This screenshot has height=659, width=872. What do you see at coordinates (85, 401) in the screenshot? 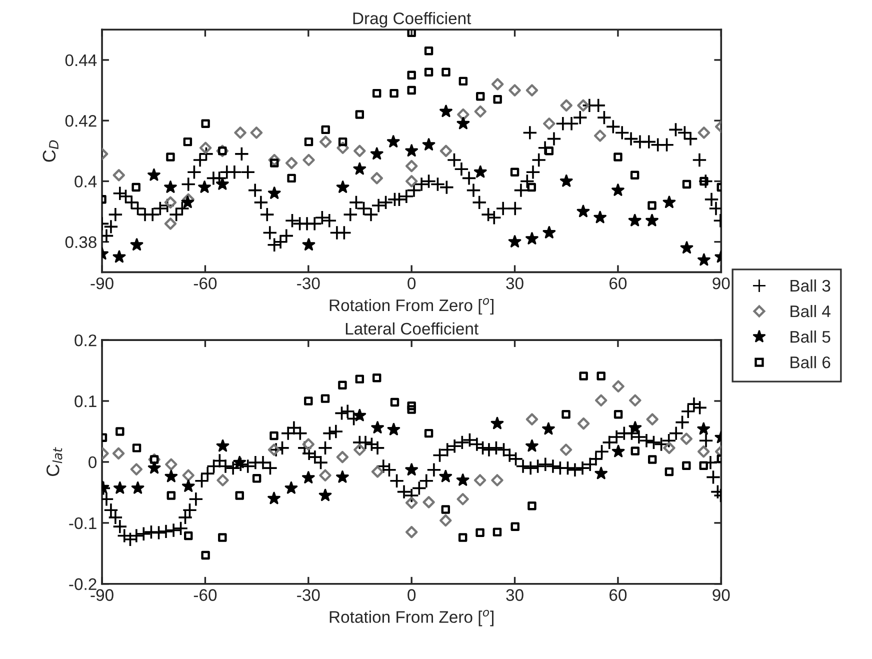
I see `y-tick-label: 0.1` at bounding box center [85, 401].